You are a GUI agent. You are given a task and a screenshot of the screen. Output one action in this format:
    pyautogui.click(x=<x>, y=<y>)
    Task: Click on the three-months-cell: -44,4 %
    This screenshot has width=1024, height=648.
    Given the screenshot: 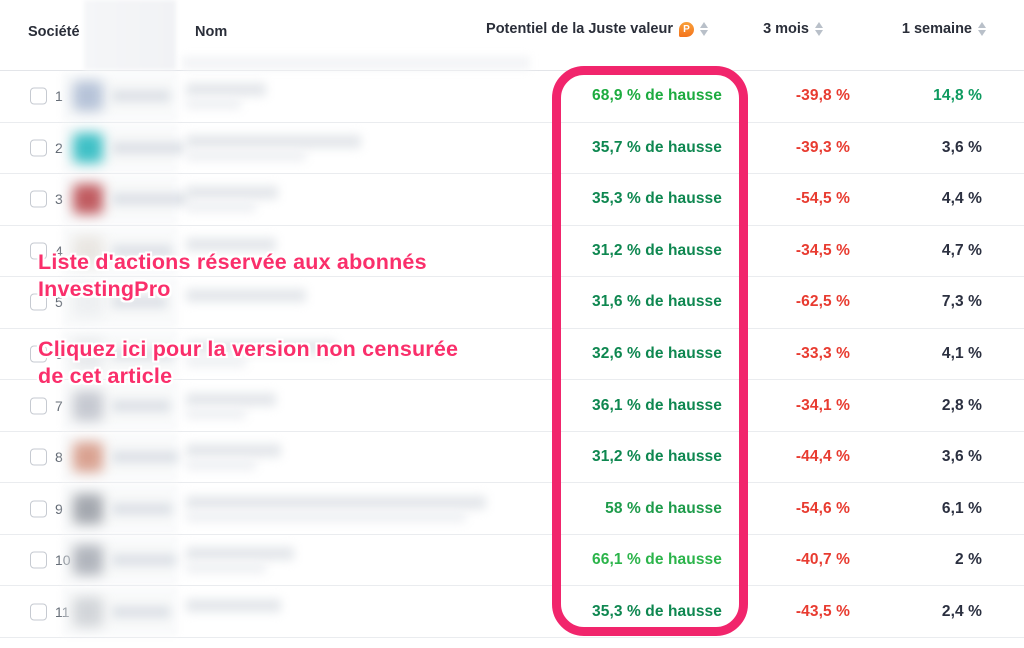 What is the action you would take?
    pyautogui.click(x=822, y=457)
    